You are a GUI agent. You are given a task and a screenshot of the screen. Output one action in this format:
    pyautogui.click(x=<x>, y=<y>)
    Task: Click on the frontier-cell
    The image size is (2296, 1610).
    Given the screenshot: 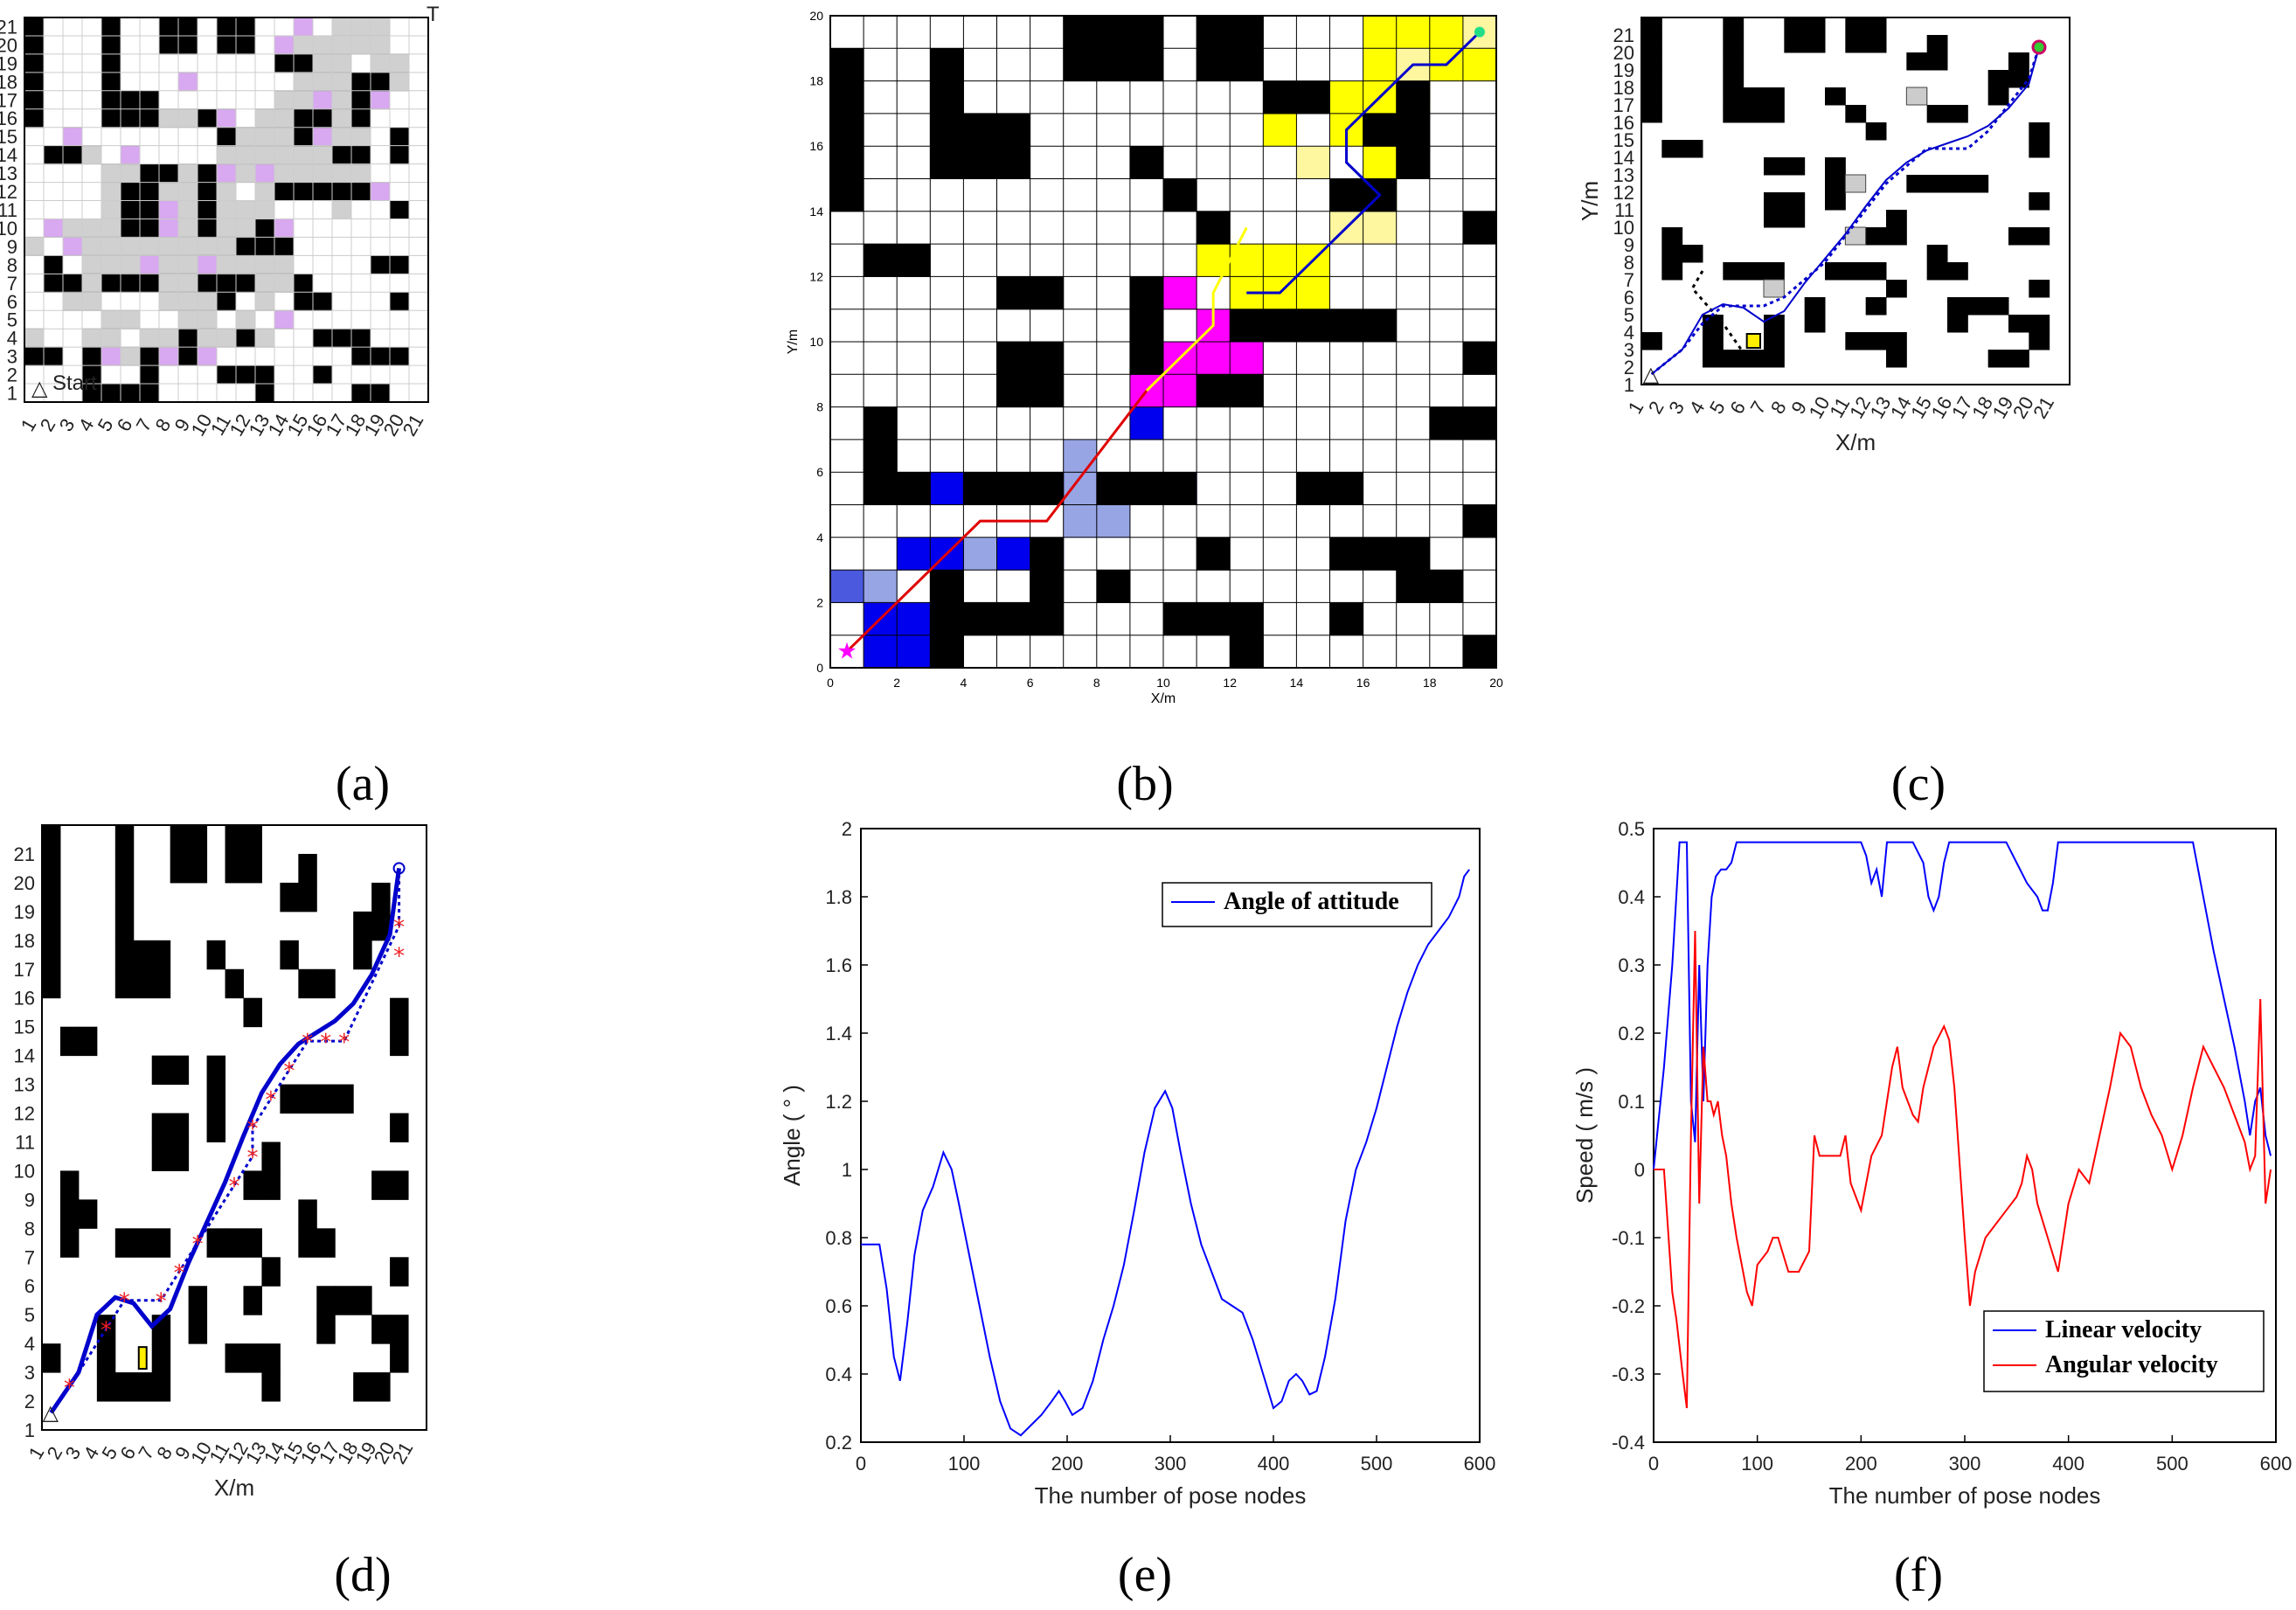 What is the action you would take?
    pyautogui.click(x=187, y=82)
    